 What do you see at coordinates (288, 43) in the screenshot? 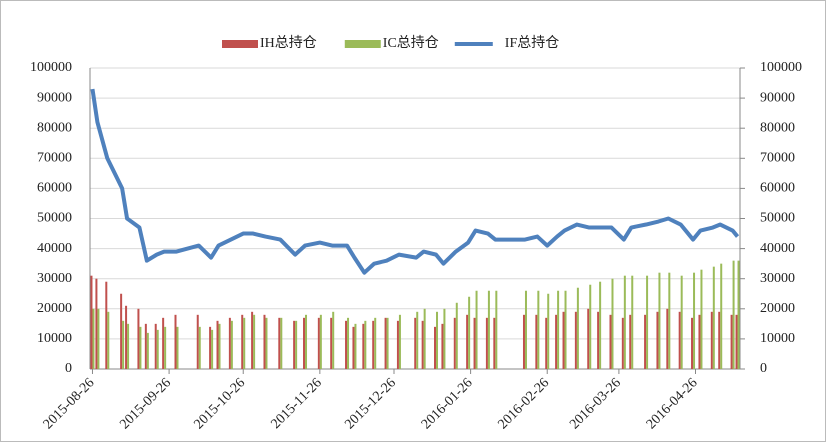
I see `legend-label: IH总持仓` at bounding box center [288, 43].